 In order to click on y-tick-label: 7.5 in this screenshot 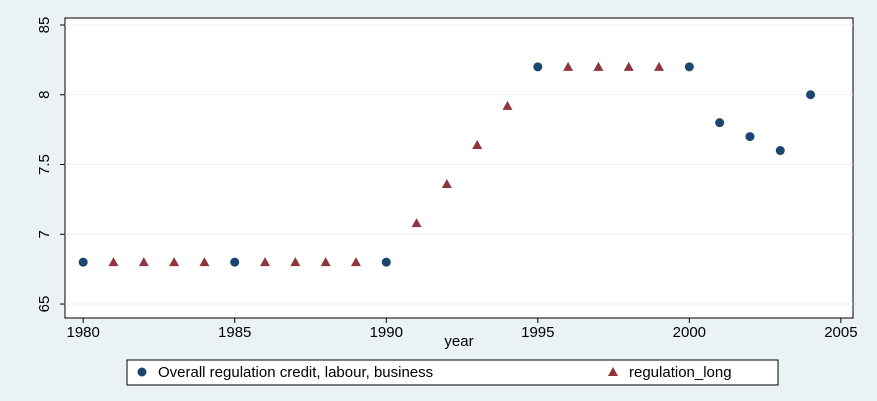, I will do `click(44, 164)`.